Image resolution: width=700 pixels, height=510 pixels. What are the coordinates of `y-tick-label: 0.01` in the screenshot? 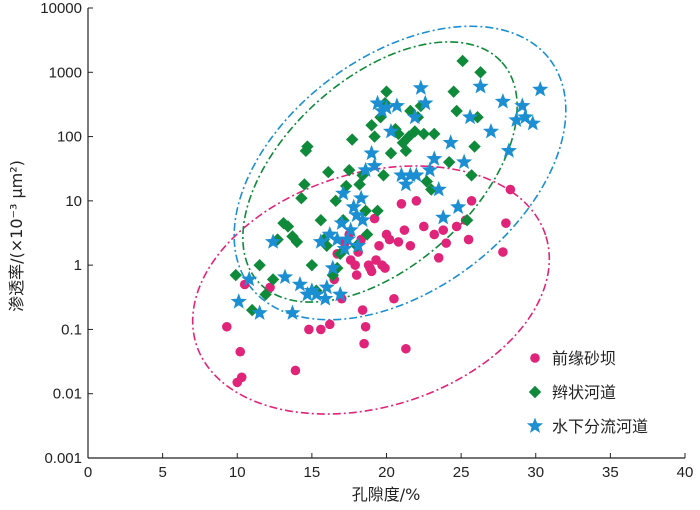 It's located at (67, 394).